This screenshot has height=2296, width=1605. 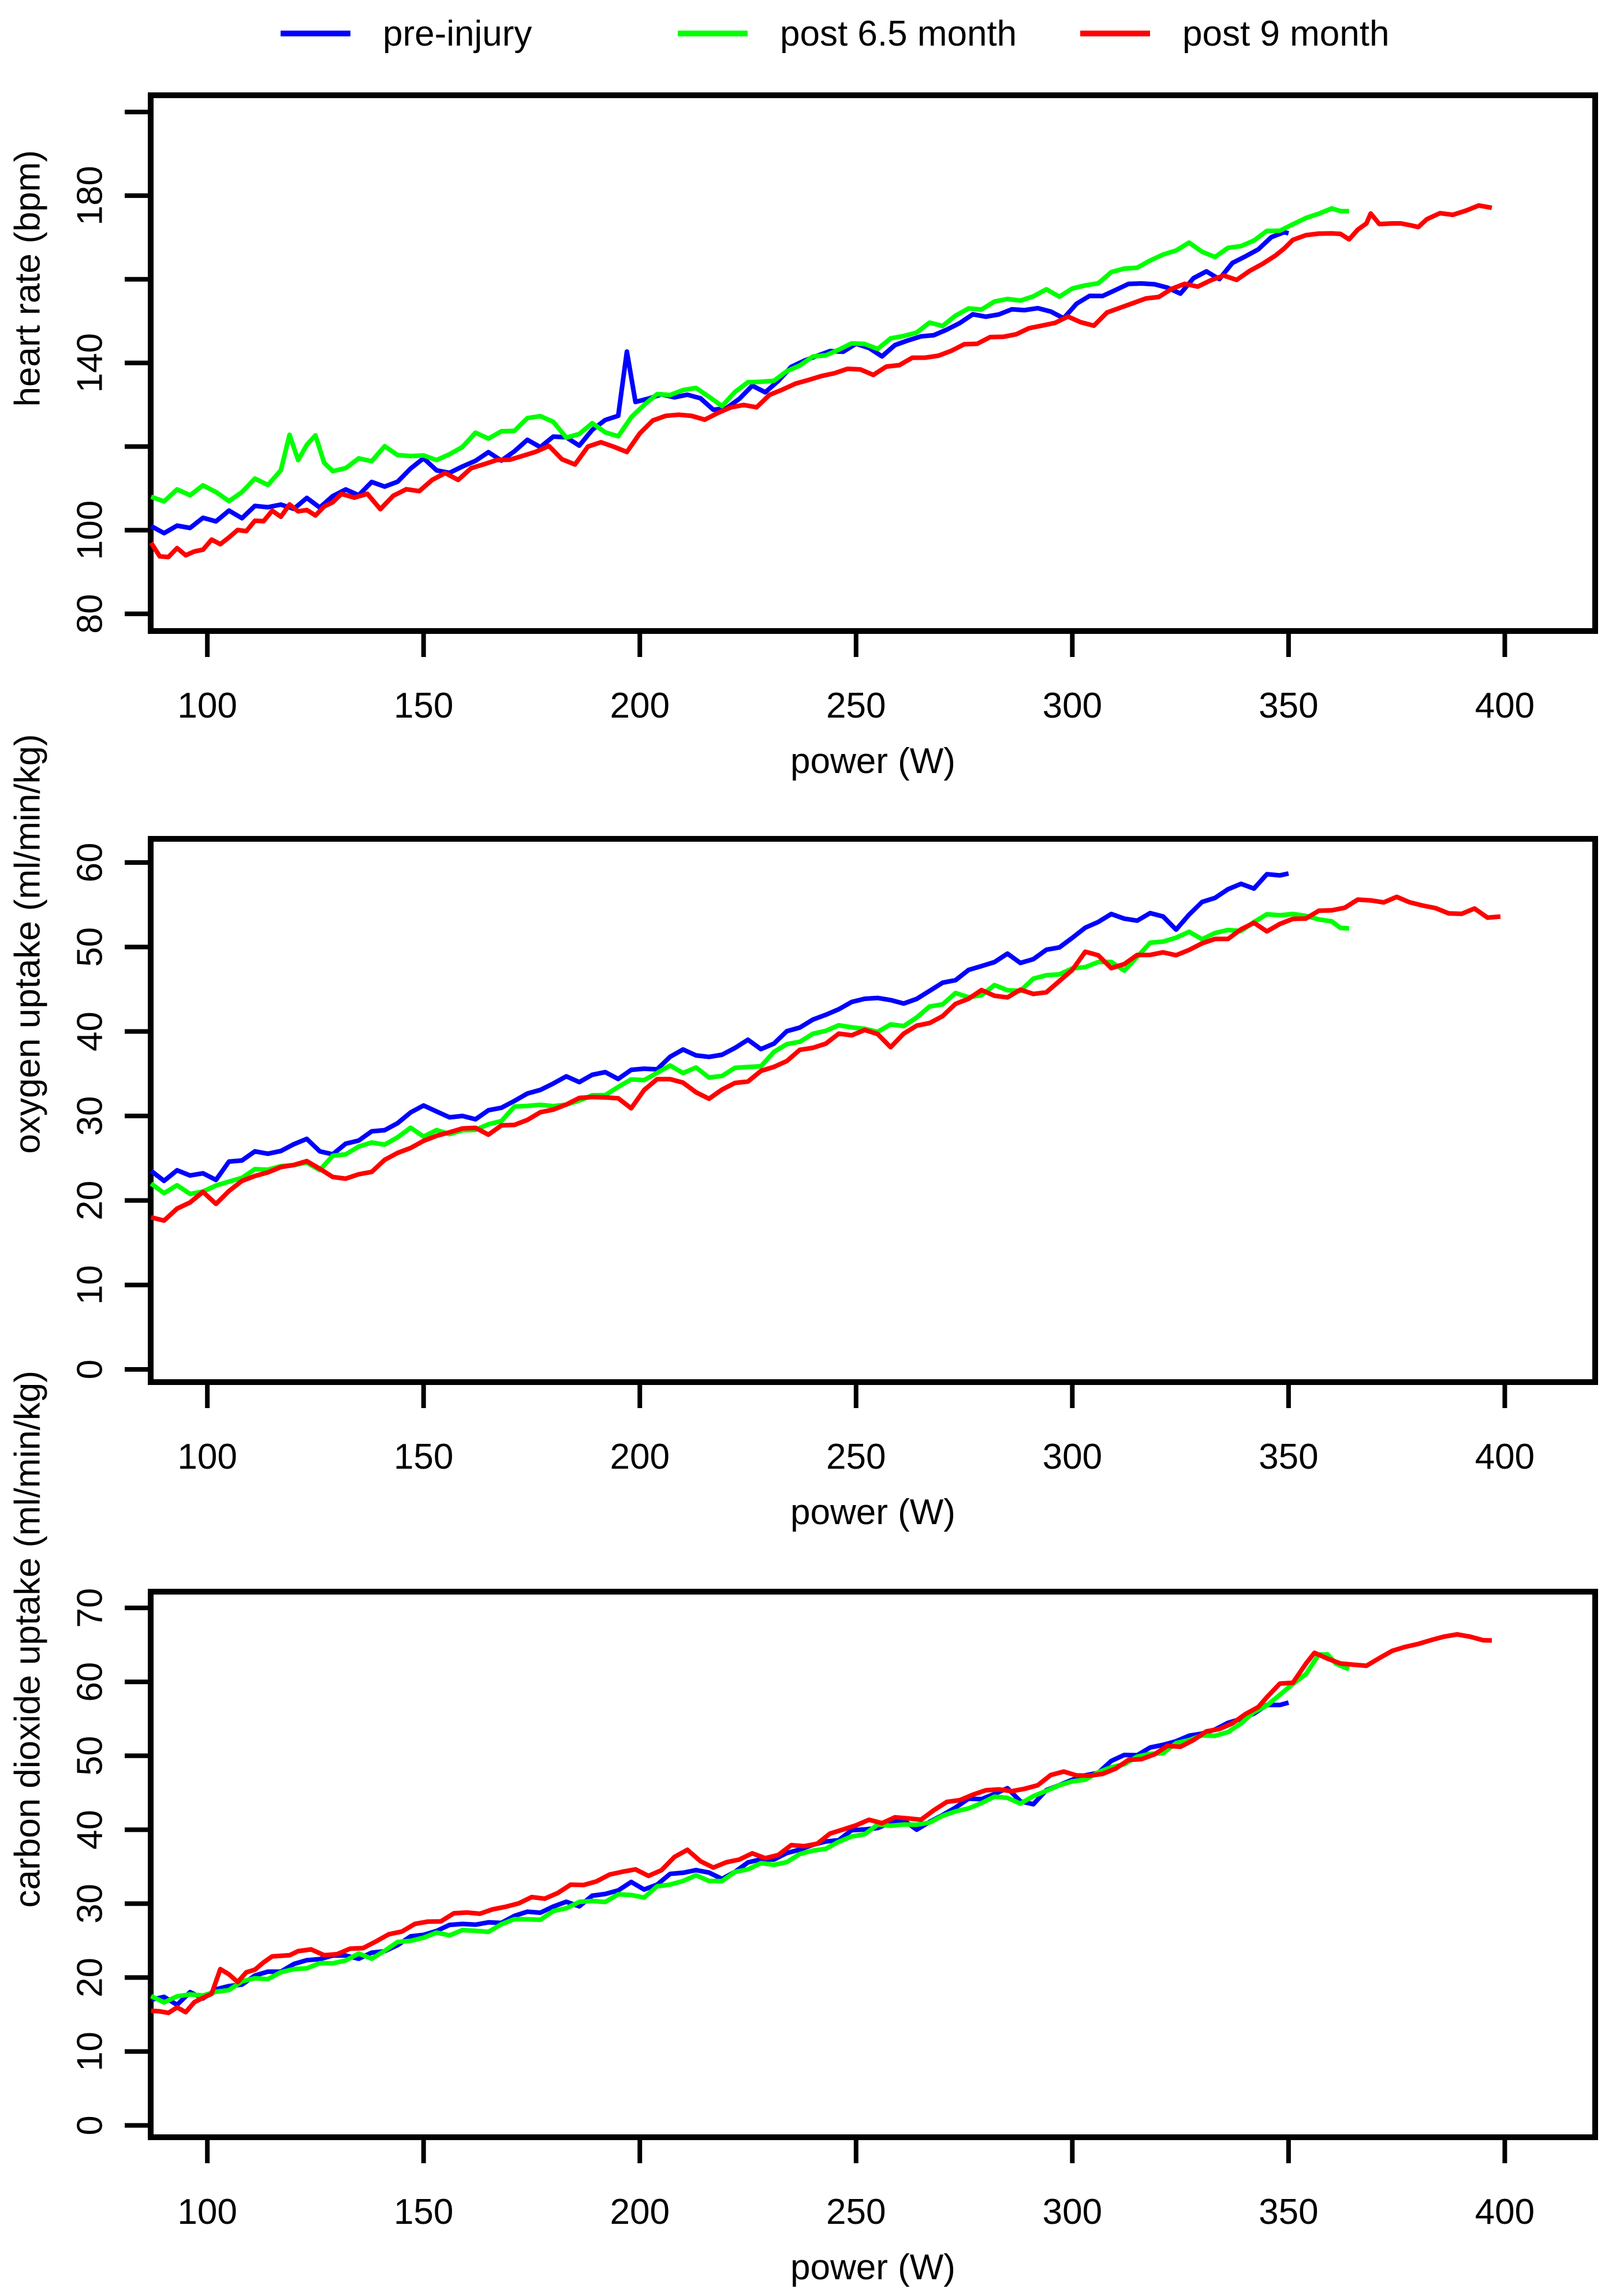 I want to click on legend-item-post-9-month: post 9 month, so click(x=1234, y=33).